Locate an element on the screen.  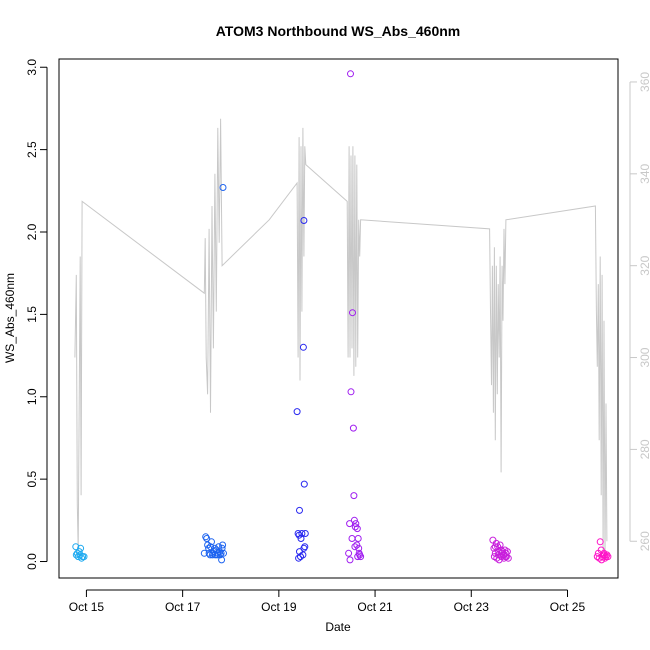
y-tick-label: 2.5 is located at coordinates (32, 149).